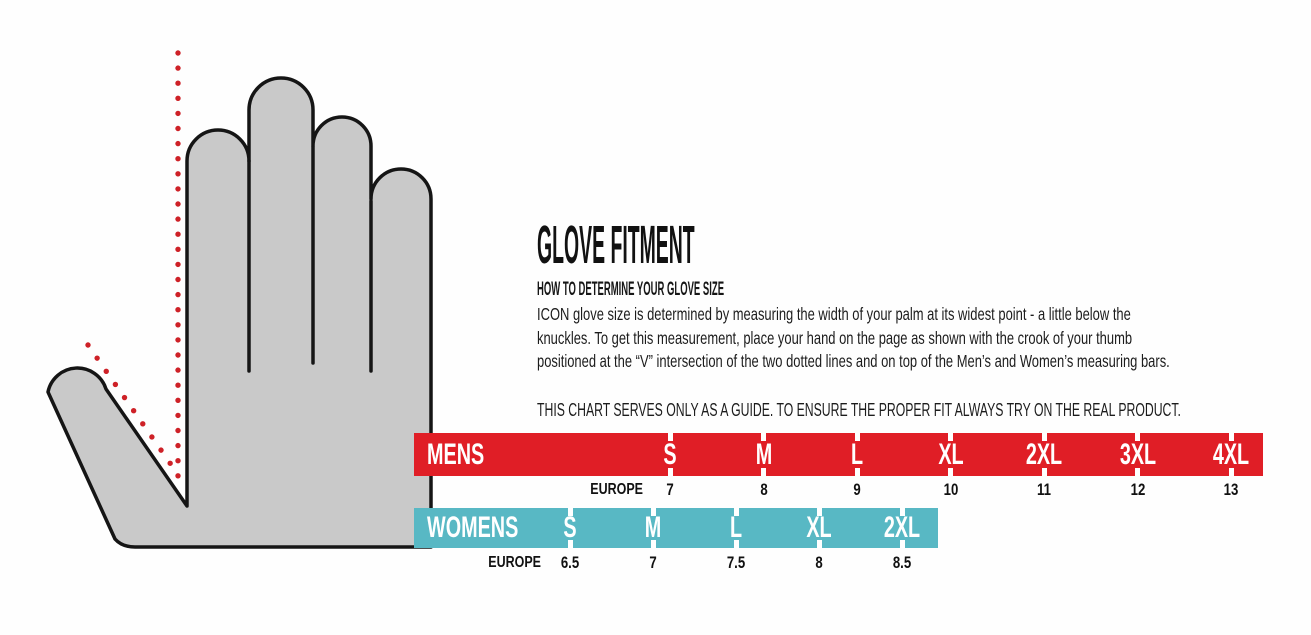 This screenshot has height=635, width=1311. Describe the element at coordinates (1044, 490) in the screenshot. I see `europe-size-value: 11` at that location.